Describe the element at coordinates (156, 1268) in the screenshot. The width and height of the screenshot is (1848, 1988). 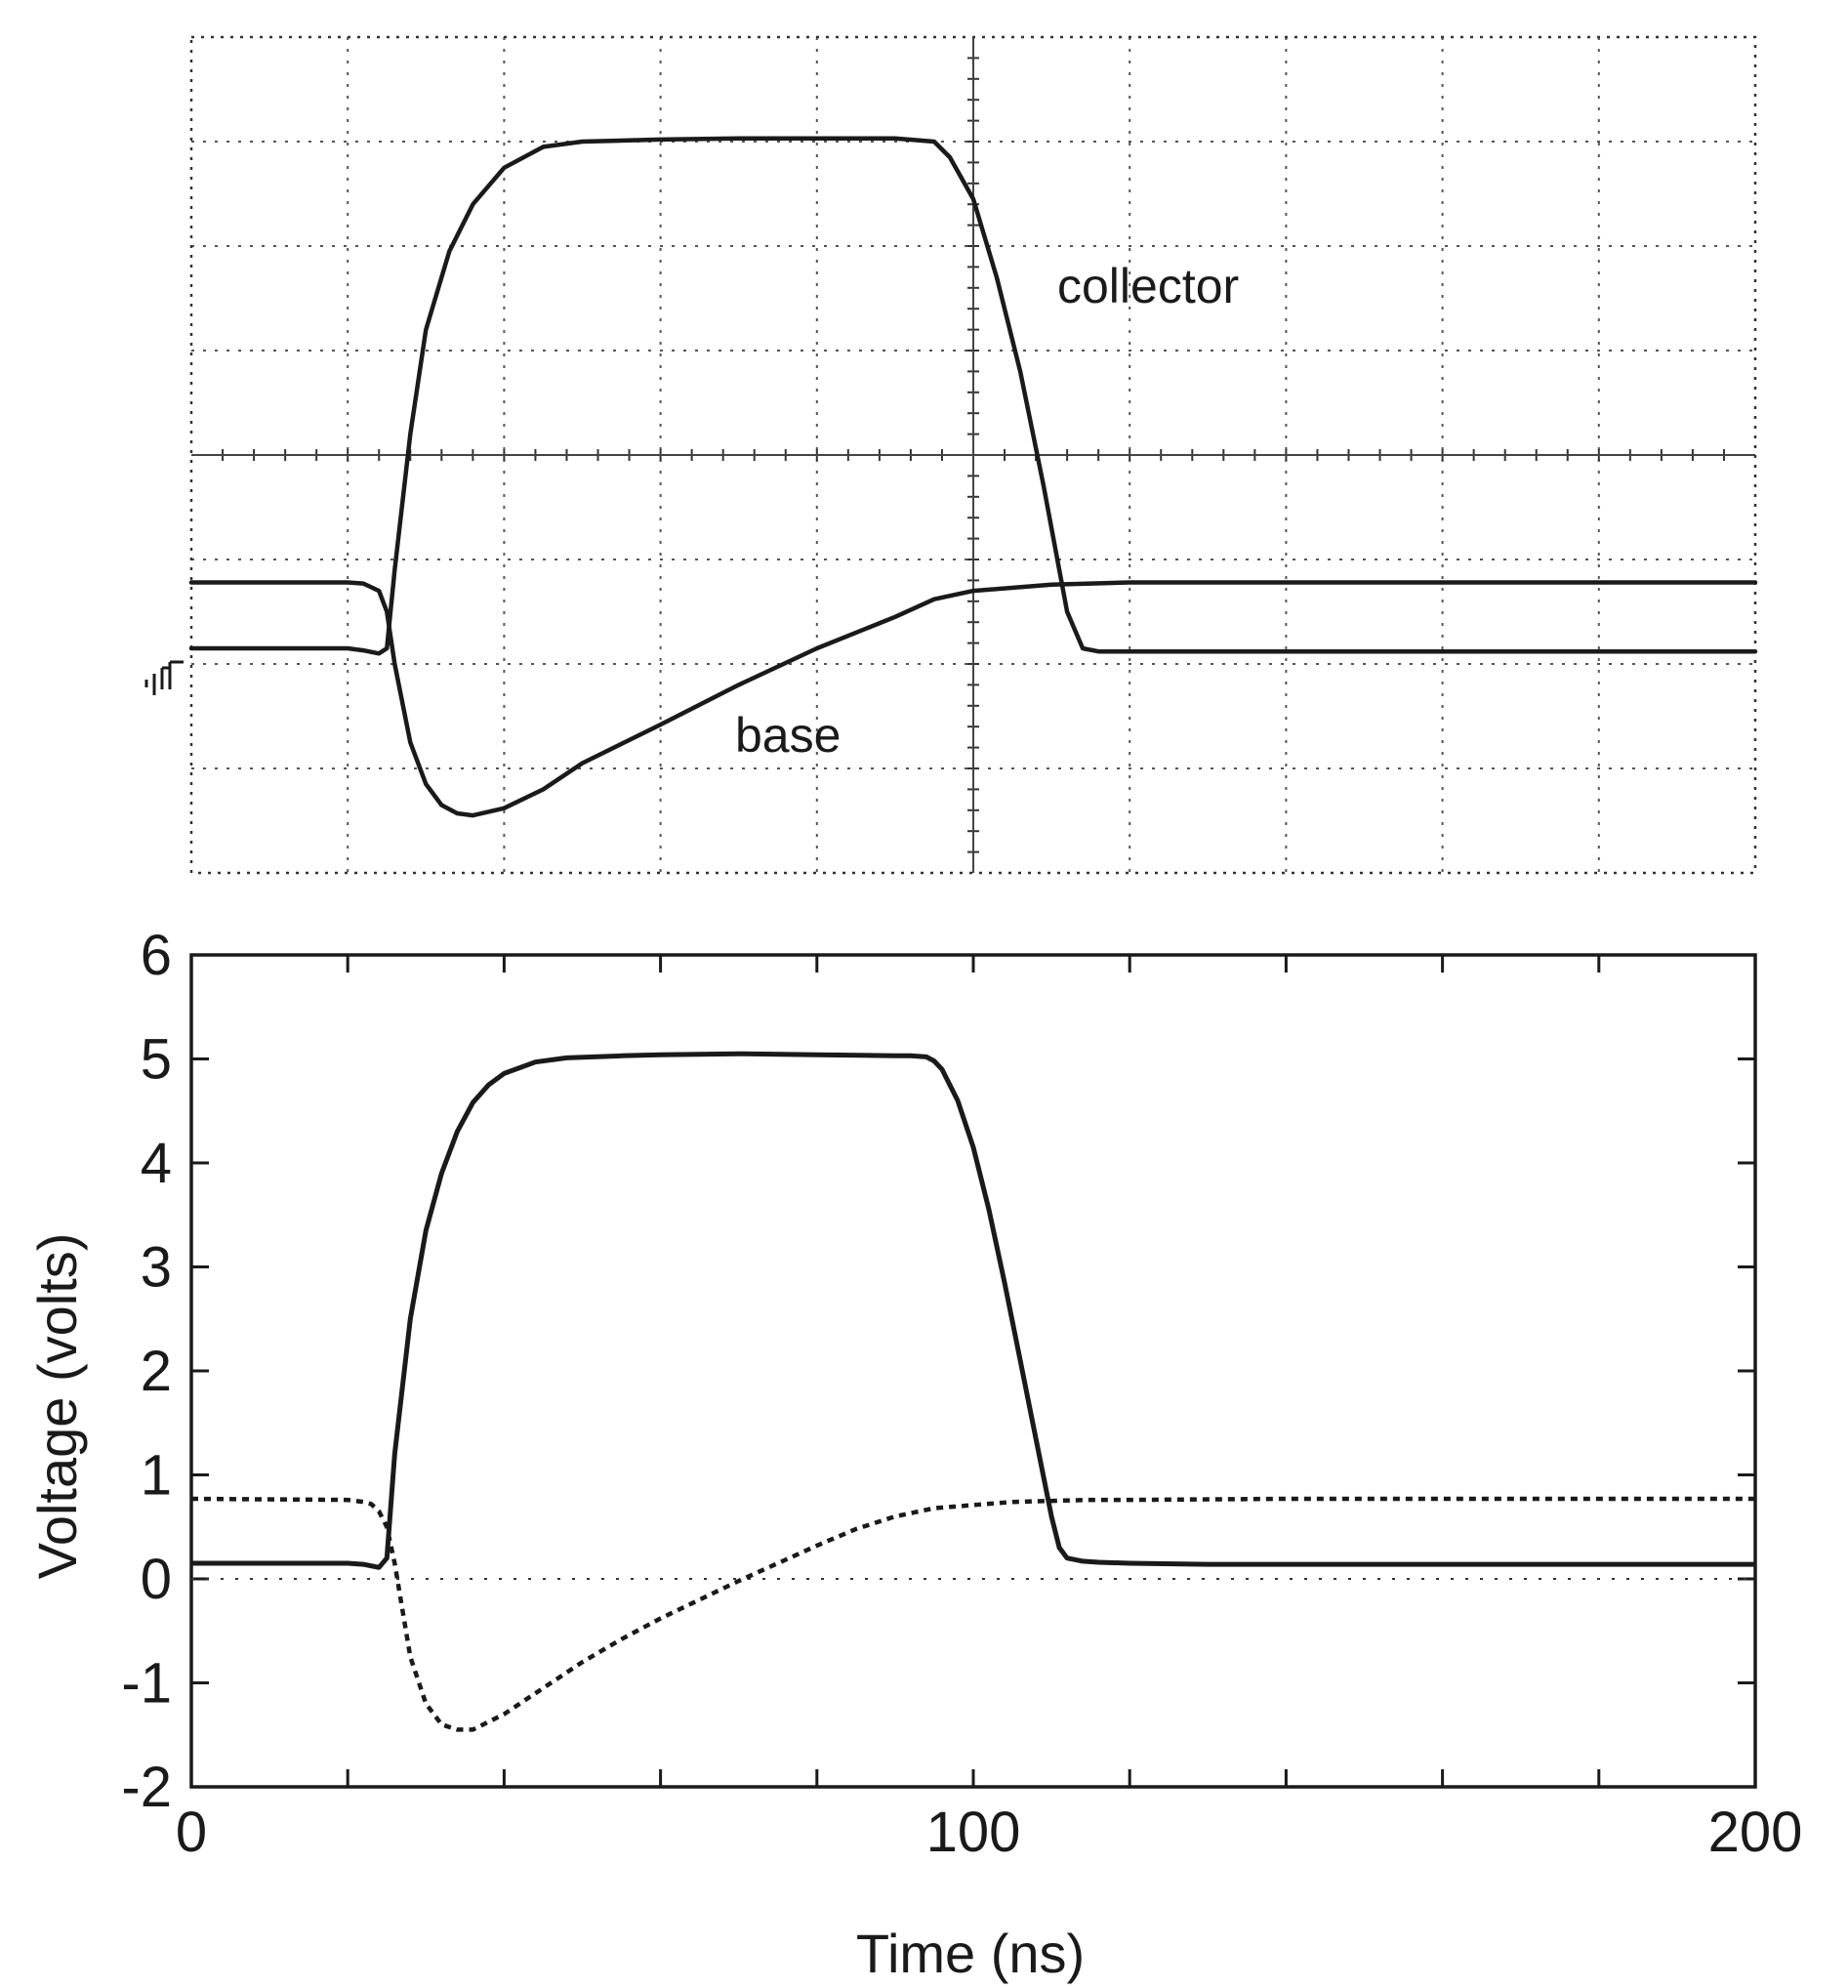
I see `y-tick-label: 3` at that location.